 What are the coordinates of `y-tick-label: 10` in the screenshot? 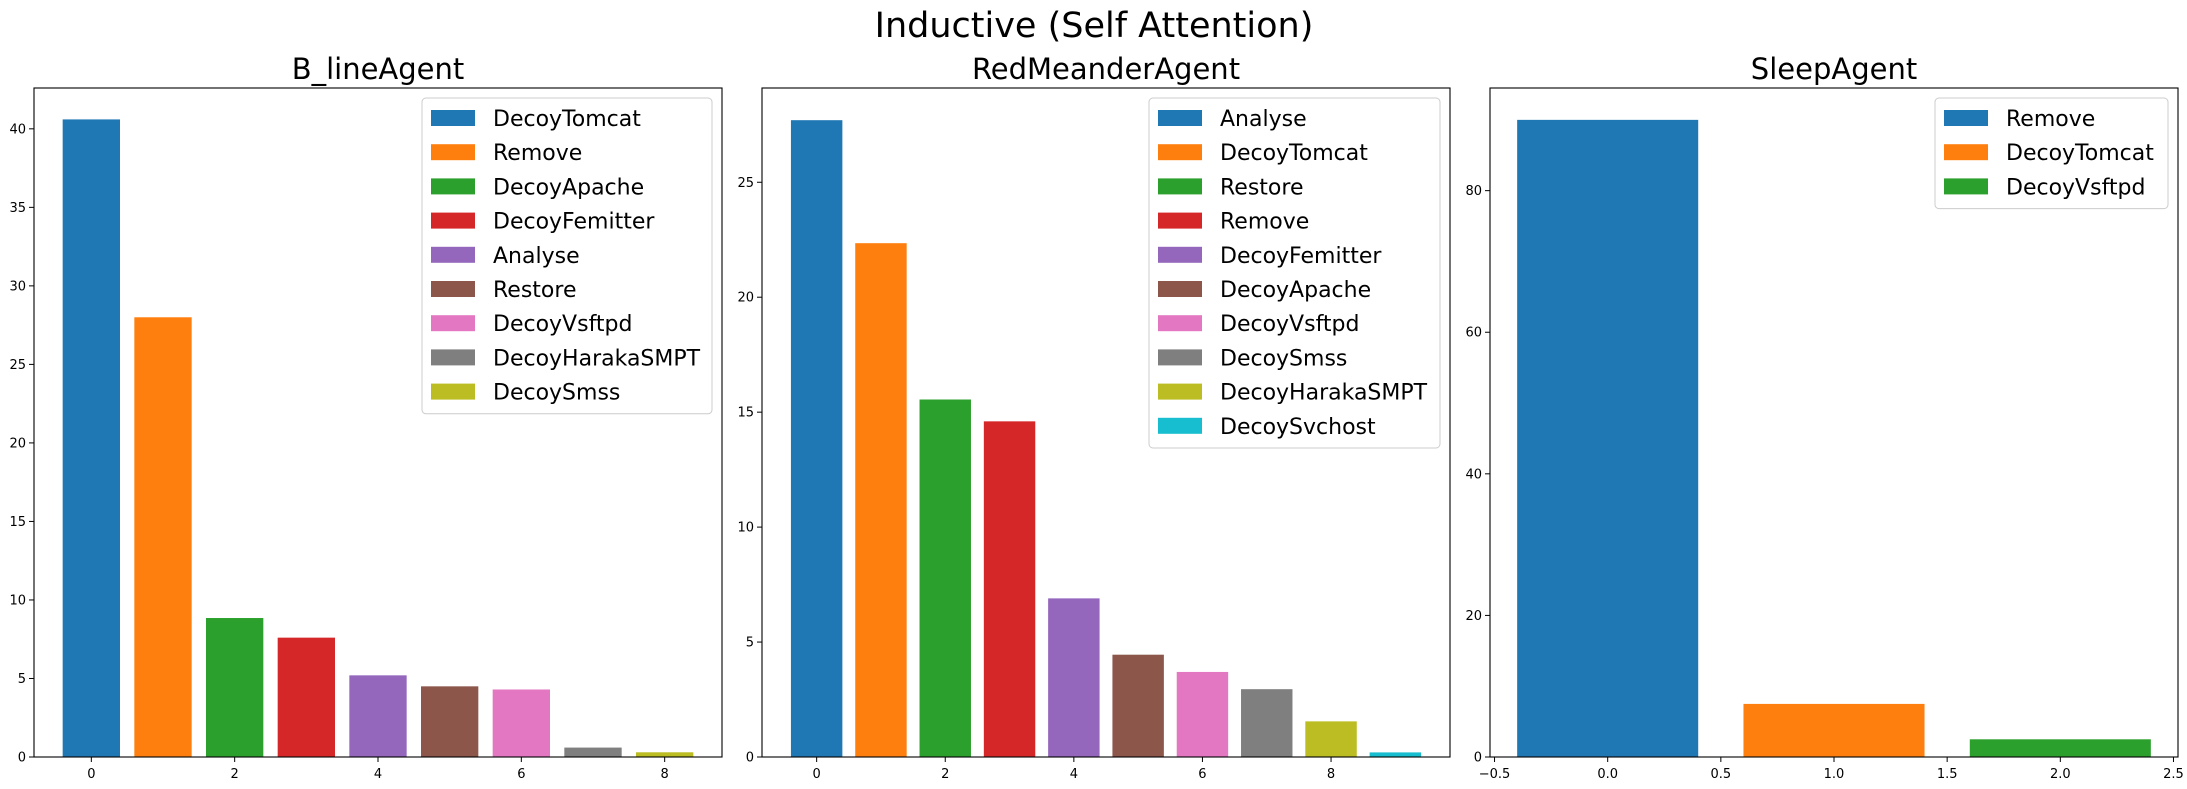 It's located at (17, 600).